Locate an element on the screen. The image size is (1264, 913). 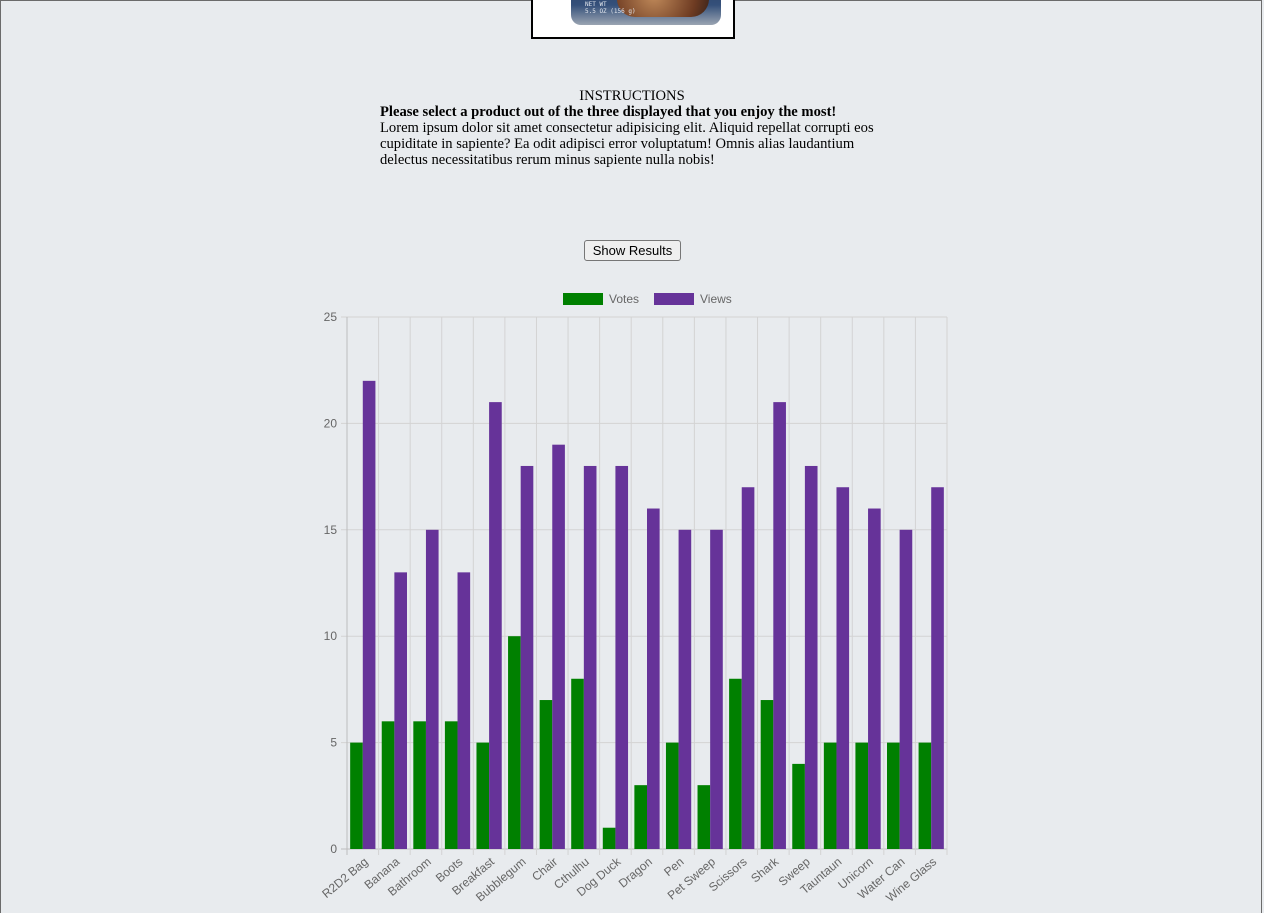
x-tick-label: Pen is located at coordinates (673, 867).